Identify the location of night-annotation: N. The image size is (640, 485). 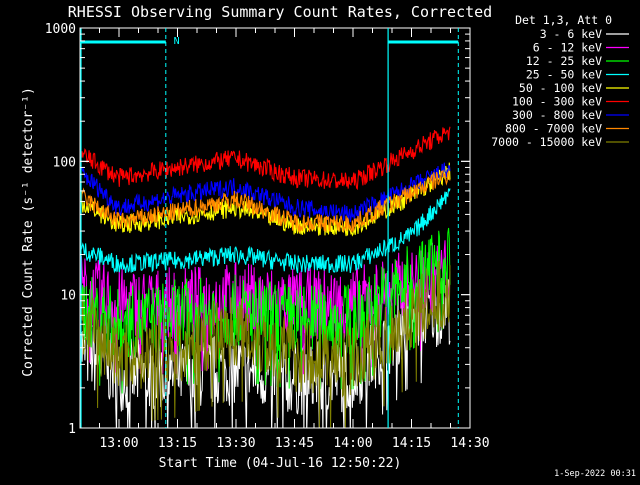
(177, 41).